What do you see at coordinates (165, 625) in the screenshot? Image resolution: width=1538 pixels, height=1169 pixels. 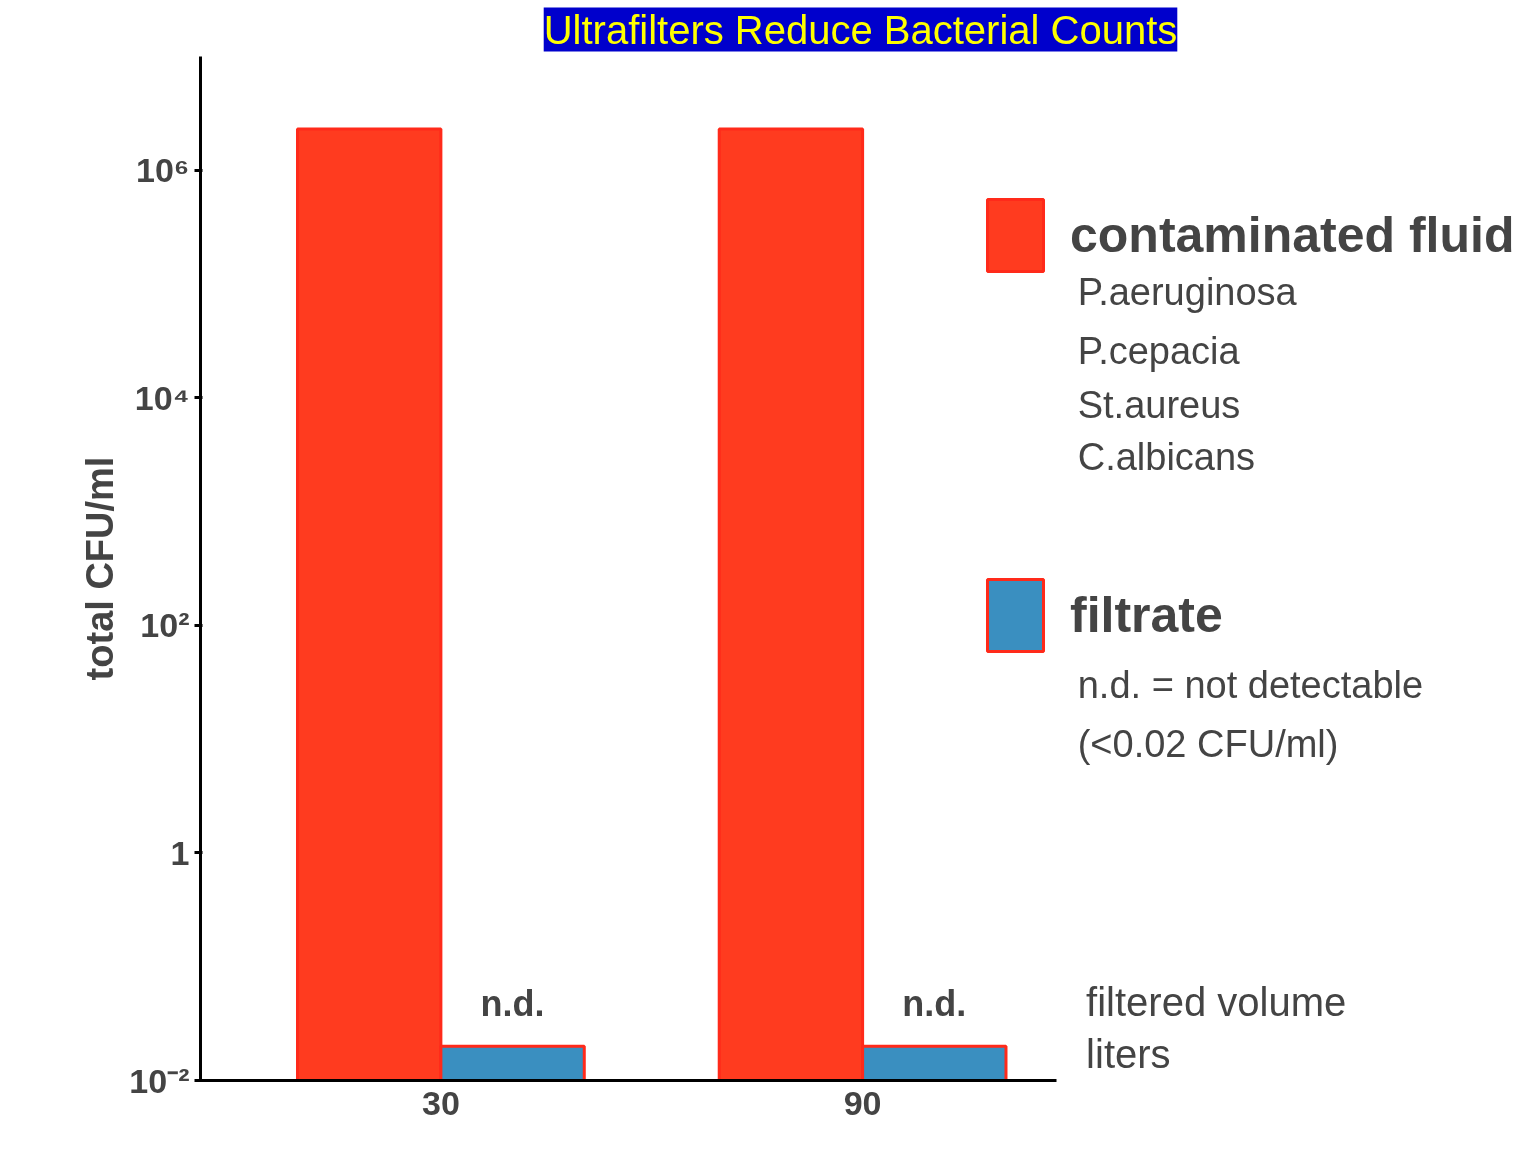 I see `y-tick-label: 10²` at bounding box center [165, 625].